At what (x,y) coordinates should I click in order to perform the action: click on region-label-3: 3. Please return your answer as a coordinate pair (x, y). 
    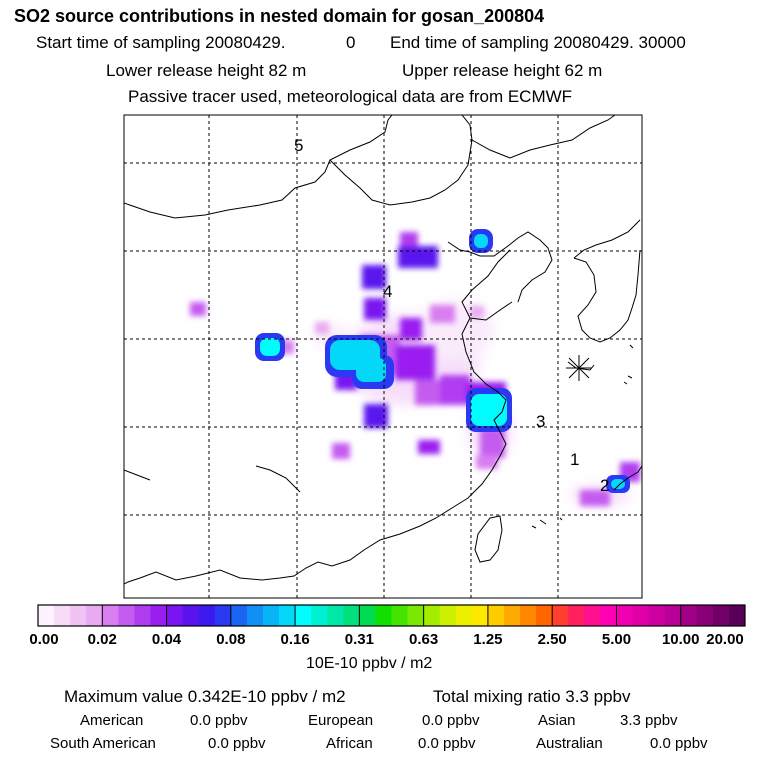
    Looking at the image, I should click on (540, 421).